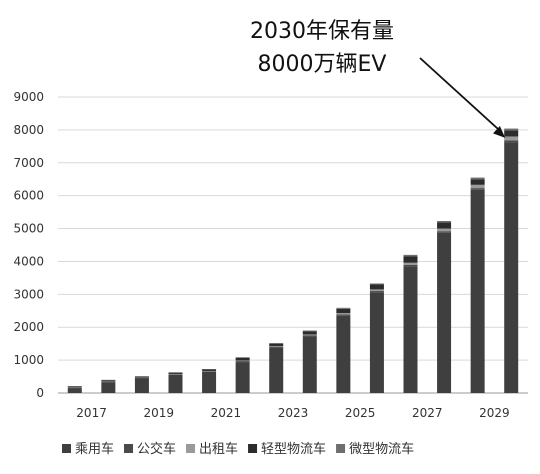 The width and height of the screenshot is (540, 474). I want to click on x-tick-label: 2019, so click(158, 413).